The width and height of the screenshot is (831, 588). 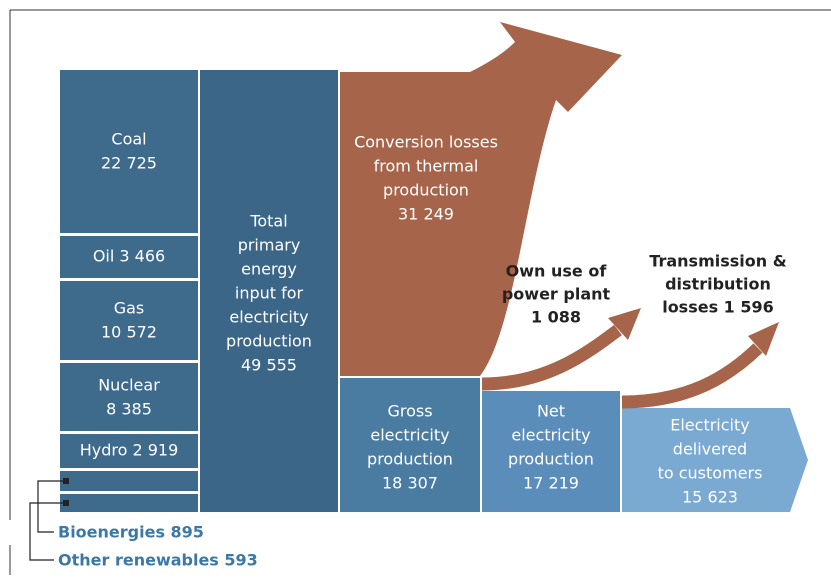 What do you see at coordinates (556, 317) in the screenshot?
I see `node-label: 1 088` at bounding box center [556, 317].